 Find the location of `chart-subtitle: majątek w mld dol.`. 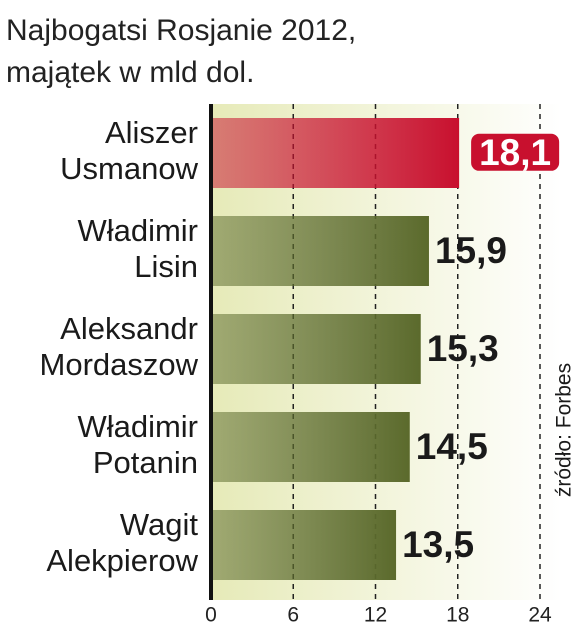

chart-subtitle: majątek w mld dol. is located at coordinates (130, 72).